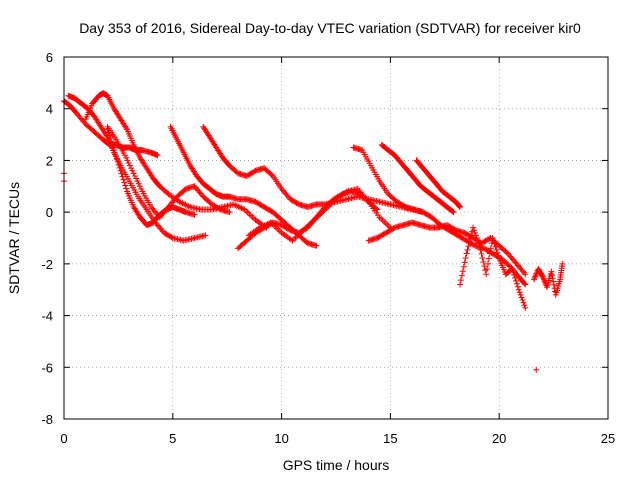 The height and width of the screenshot is (480, 640). I want to click on x-tick-label: 10, so click(281, 438).